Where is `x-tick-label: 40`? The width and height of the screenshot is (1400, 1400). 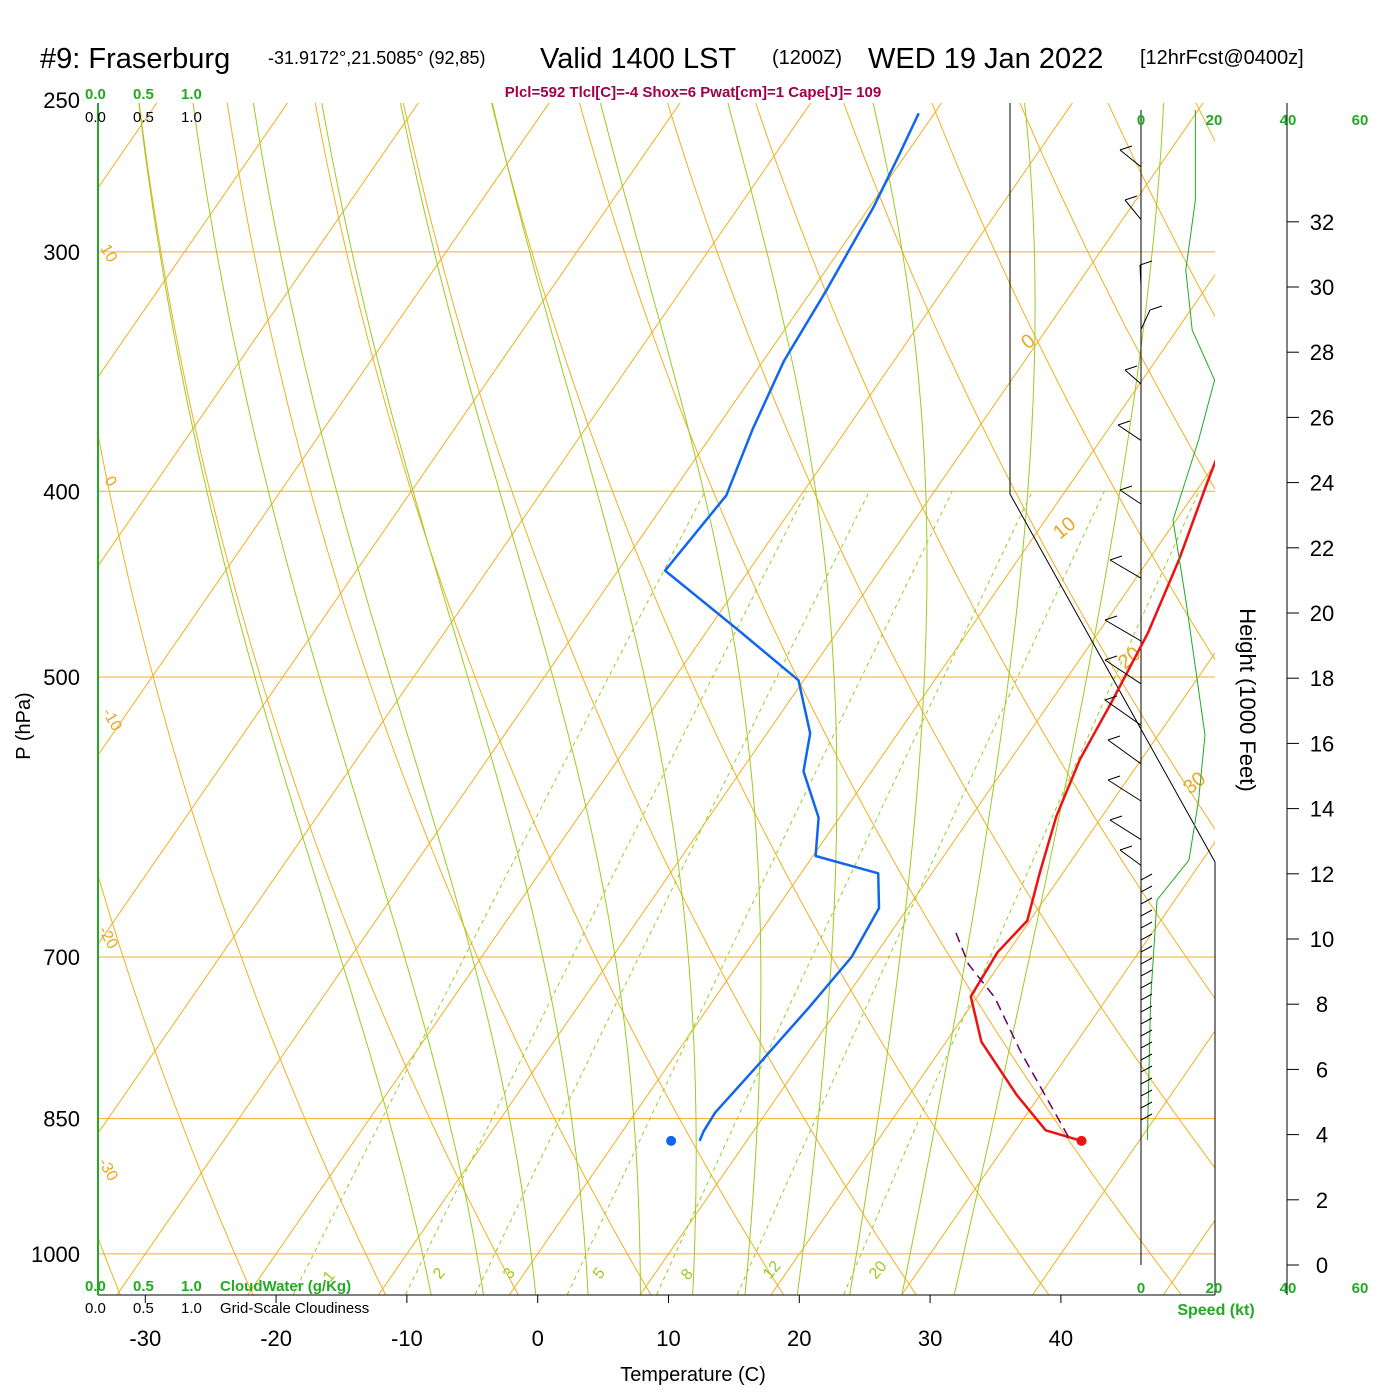
x-tick-label: 40 is located at coordinates (1061, 1338).